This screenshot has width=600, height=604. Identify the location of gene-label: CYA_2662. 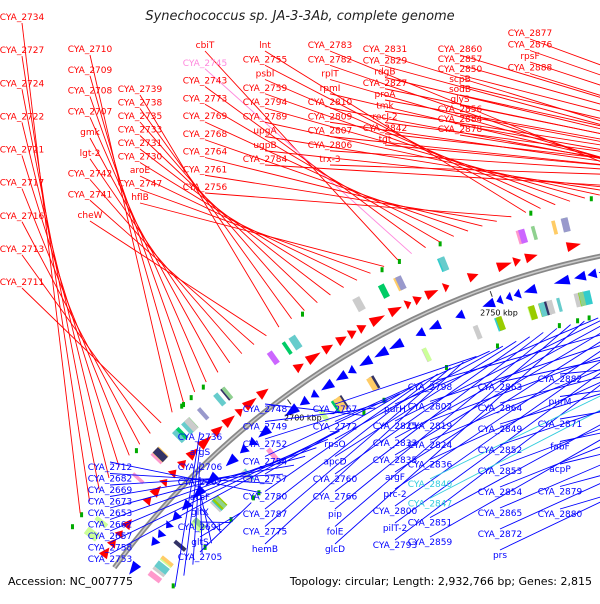
(110, 526).